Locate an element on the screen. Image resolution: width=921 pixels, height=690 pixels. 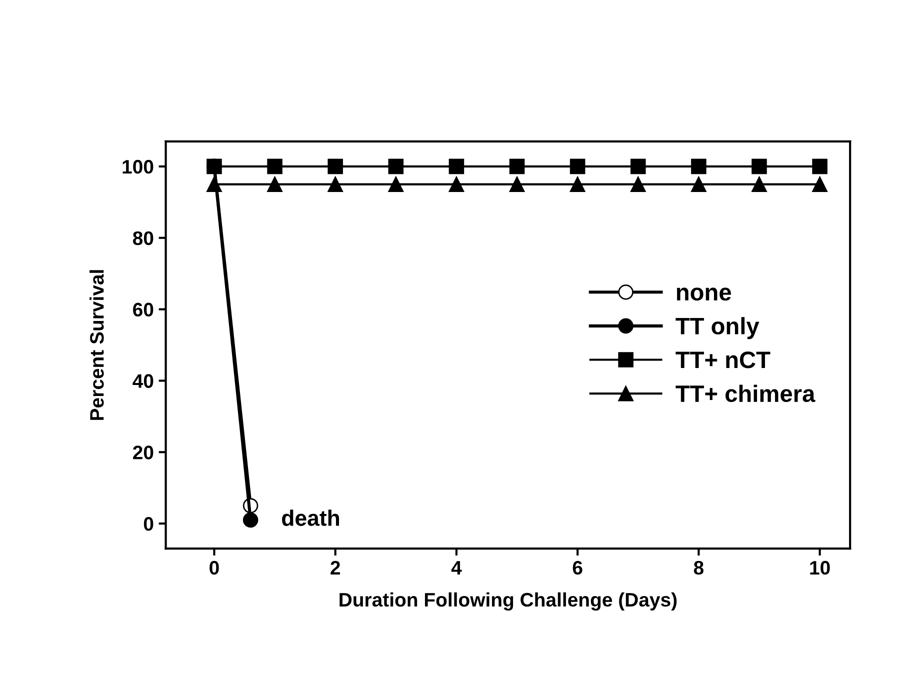
x-tick-label: 10 is located at coordinates (820, 567).